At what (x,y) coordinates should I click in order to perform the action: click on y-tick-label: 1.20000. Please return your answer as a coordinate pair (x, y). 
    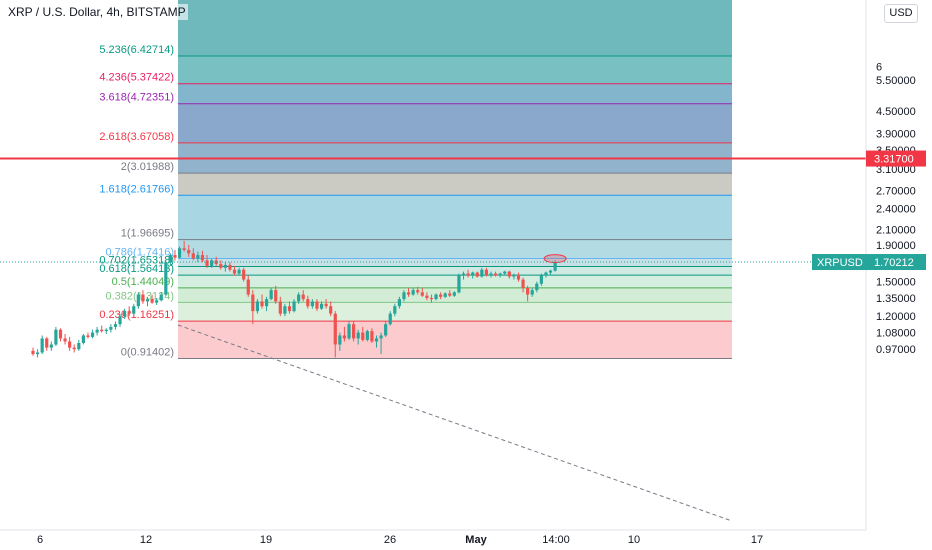
    Looking at the image, I should click on (896, 317).